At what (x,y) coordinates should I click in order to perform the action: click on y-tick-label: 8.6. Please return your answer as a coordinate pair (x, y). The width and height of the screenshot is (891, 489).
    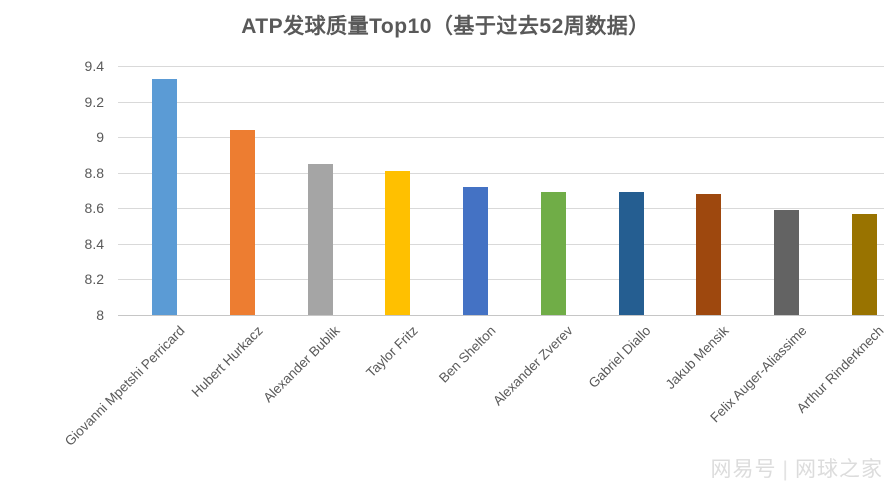
    Looking at the image, I should click on (94, 208).